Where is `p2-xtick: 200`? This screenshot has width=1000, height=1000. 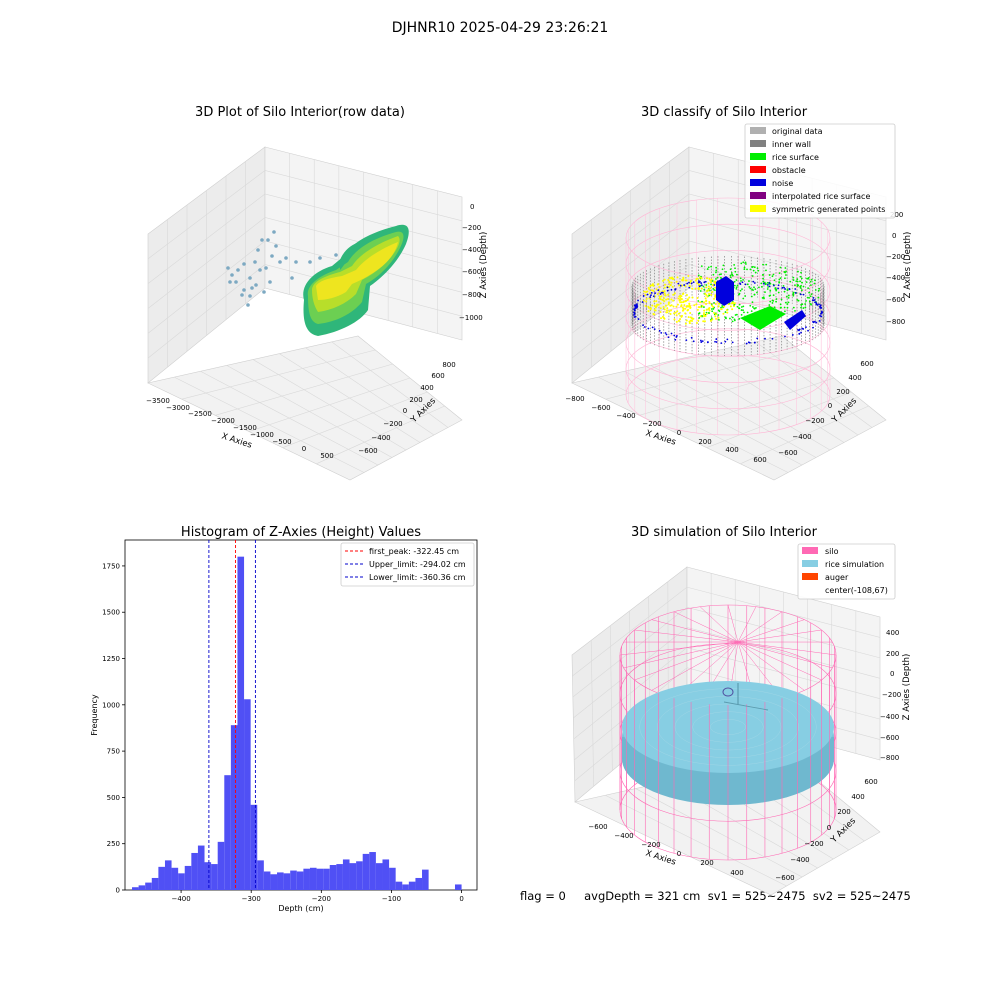 p2-xtick: 200 is located at coordinates (704, 442).